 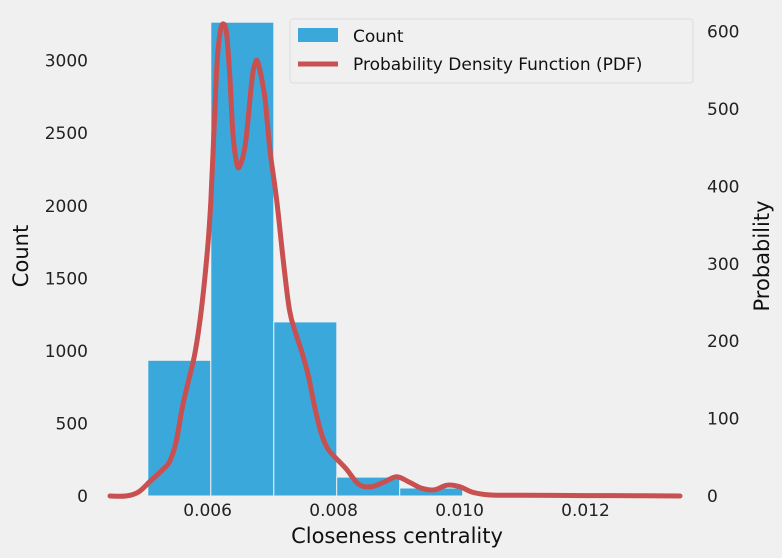 I want to click on y-axis-ticks: 0 500 1000 1500 2000 2500 3000, so click(x=66, y=279).